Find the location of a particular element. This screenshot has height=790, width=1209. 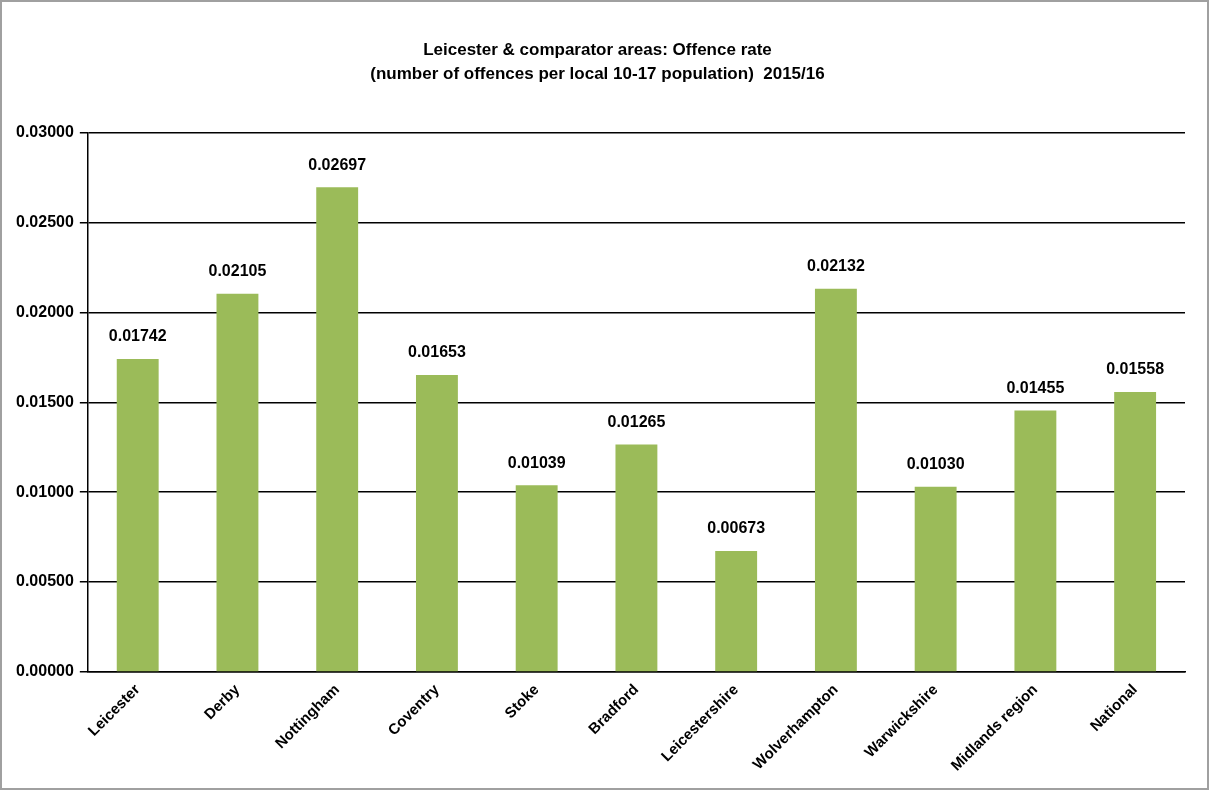

data-label: 0.01742 is located at coordinates (137, 336).